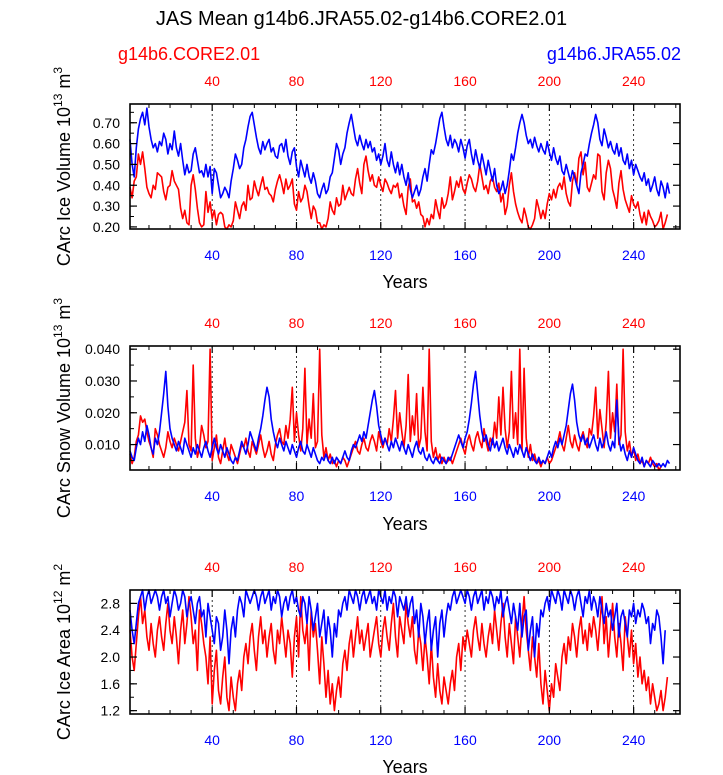  What do you see at coordinates (102, 413) in the screenshot?
I see `panel-2-ytick-label: 0.020` at bounding box center [102, 413].